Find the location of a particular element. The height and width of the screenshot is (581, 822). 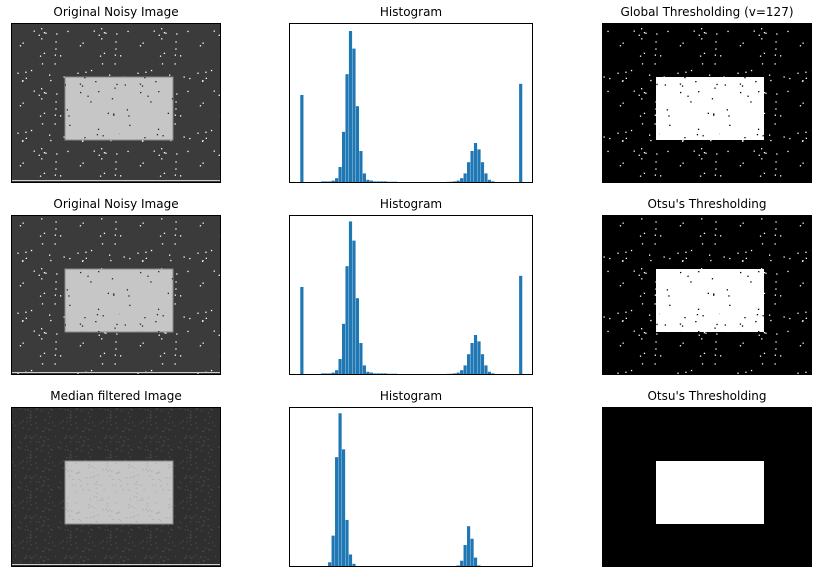

panel-title: Global Thresholding (v=127) is located at coordinates (706, 12).